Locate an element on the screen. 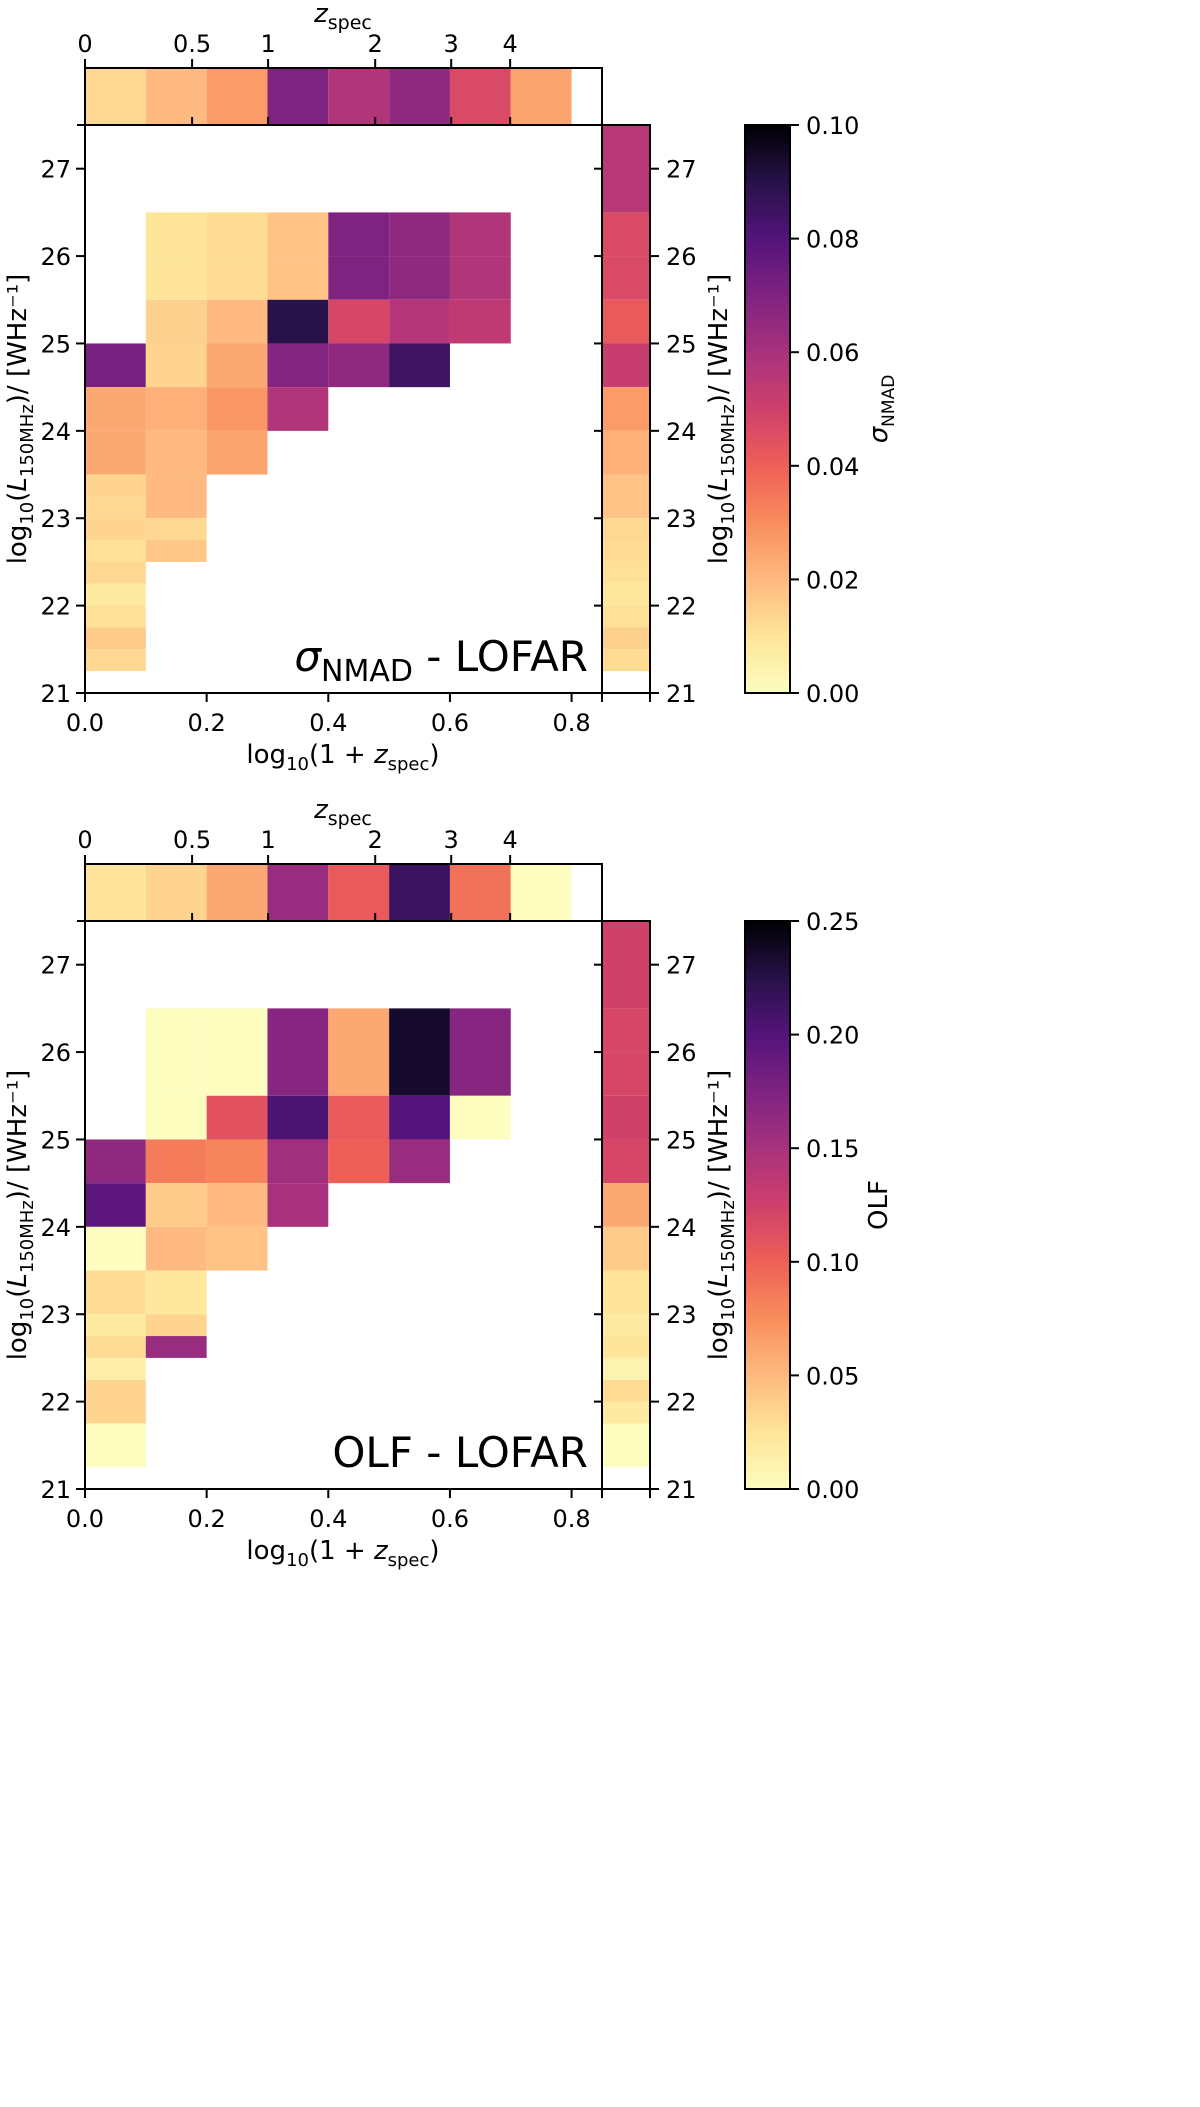 This screenshot has width=1200, height=2107. x-tick-label: 0.2 is located at coordinates (207, 723).